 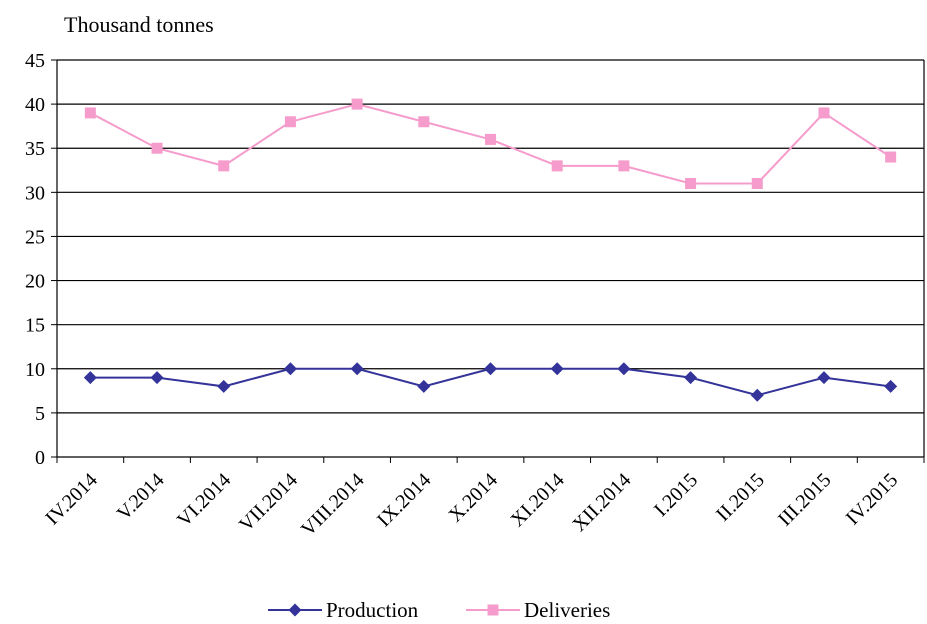 I want to click on legend-label: Deliveries, so click(x=567, y=610).